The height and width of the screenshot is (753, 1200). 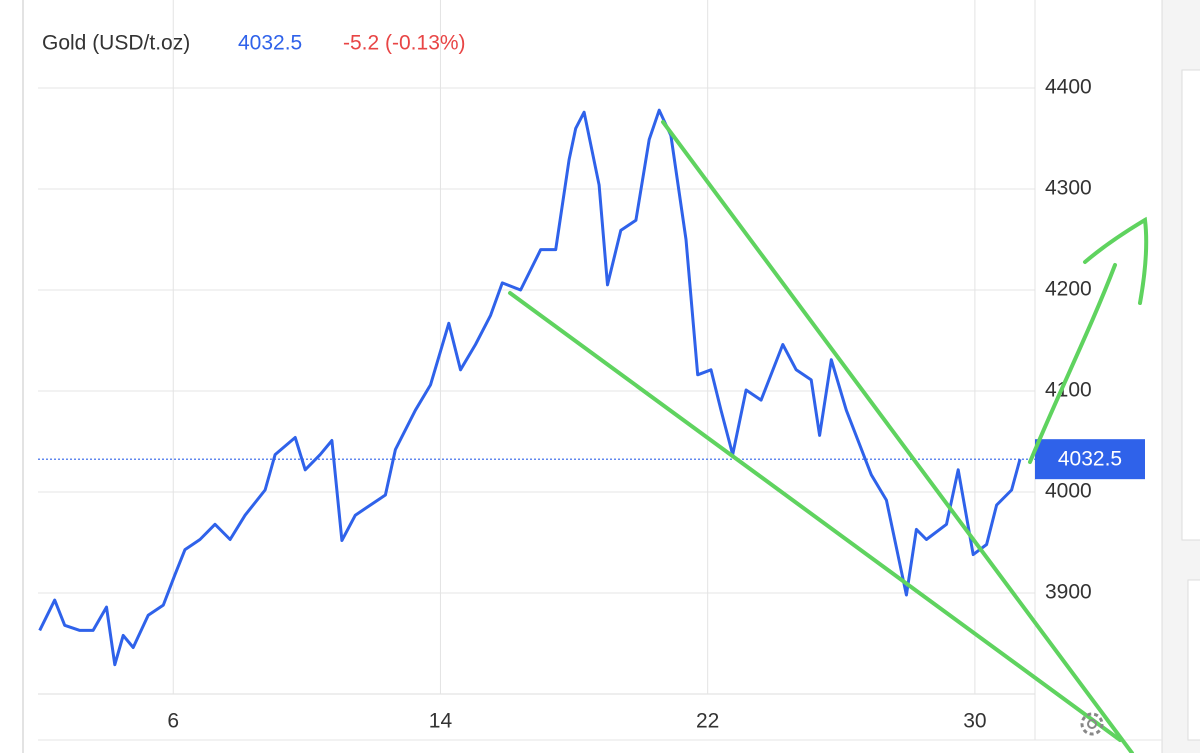 I want to click on y-tick-label: 4400, so click(x=1068, y=87).